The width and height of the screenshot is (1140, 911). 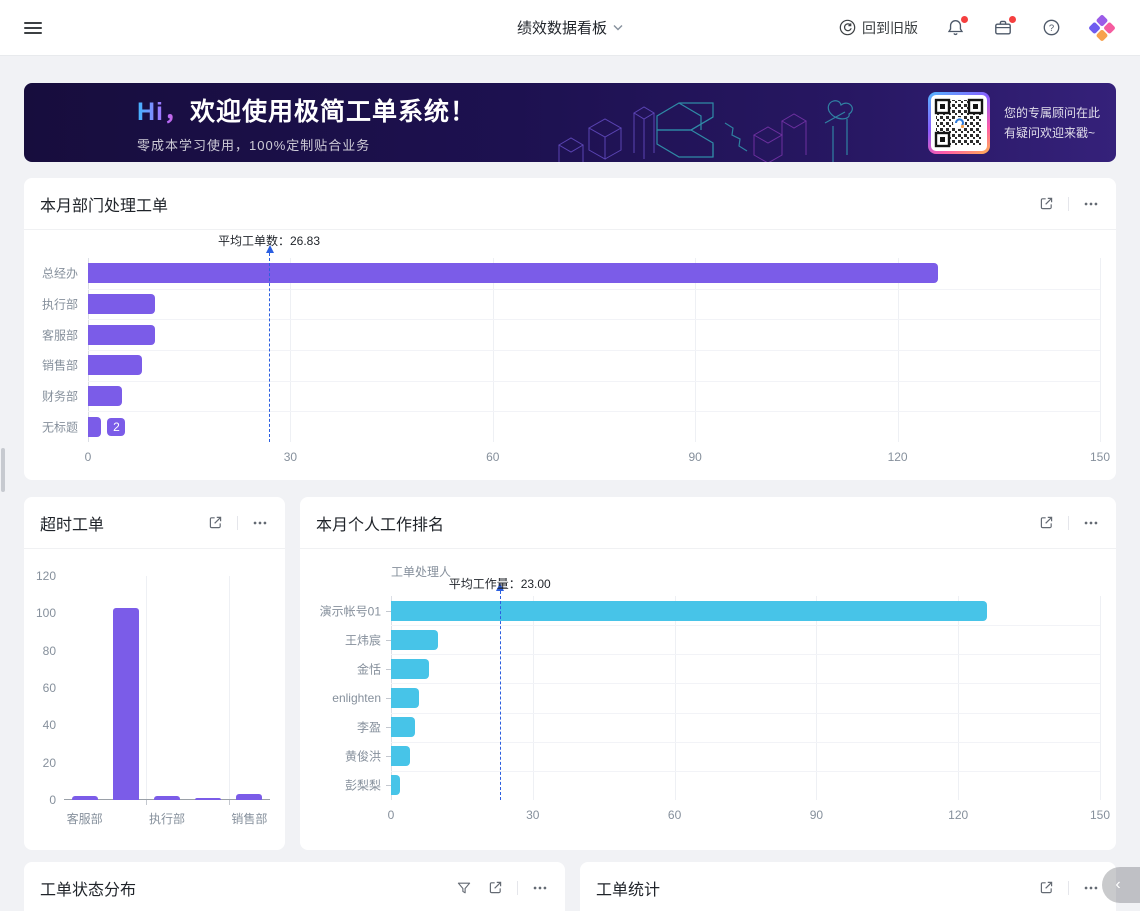 I want to click on bar-enlighten, so click(x=405, y=698).